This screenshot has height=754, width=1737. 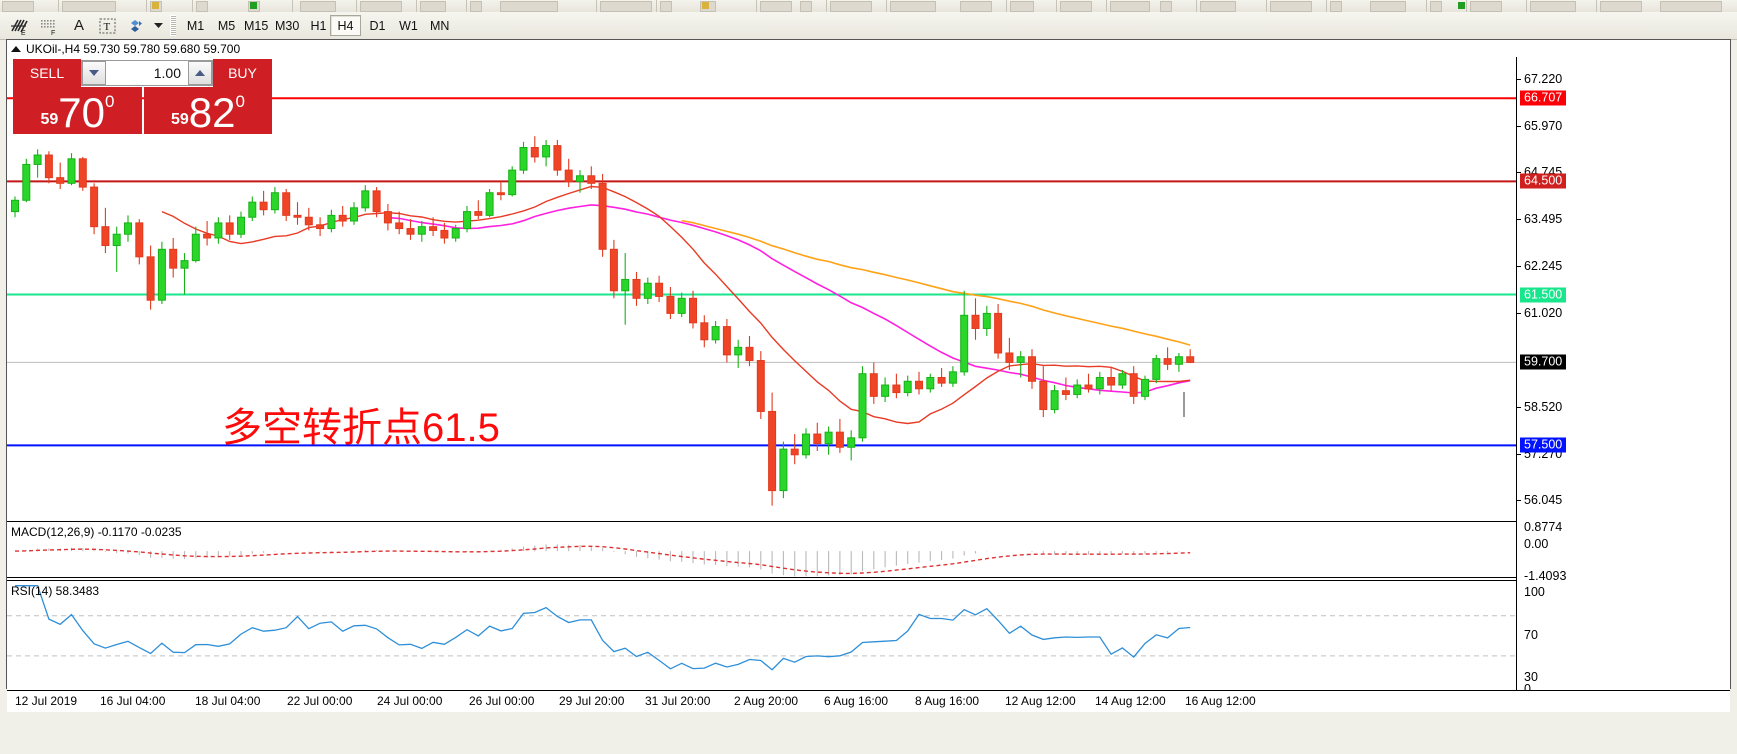 What do you see at coordinates (761, 635) in the screenshot?
I see `rsi-pane` at bounding box center [761, 635].